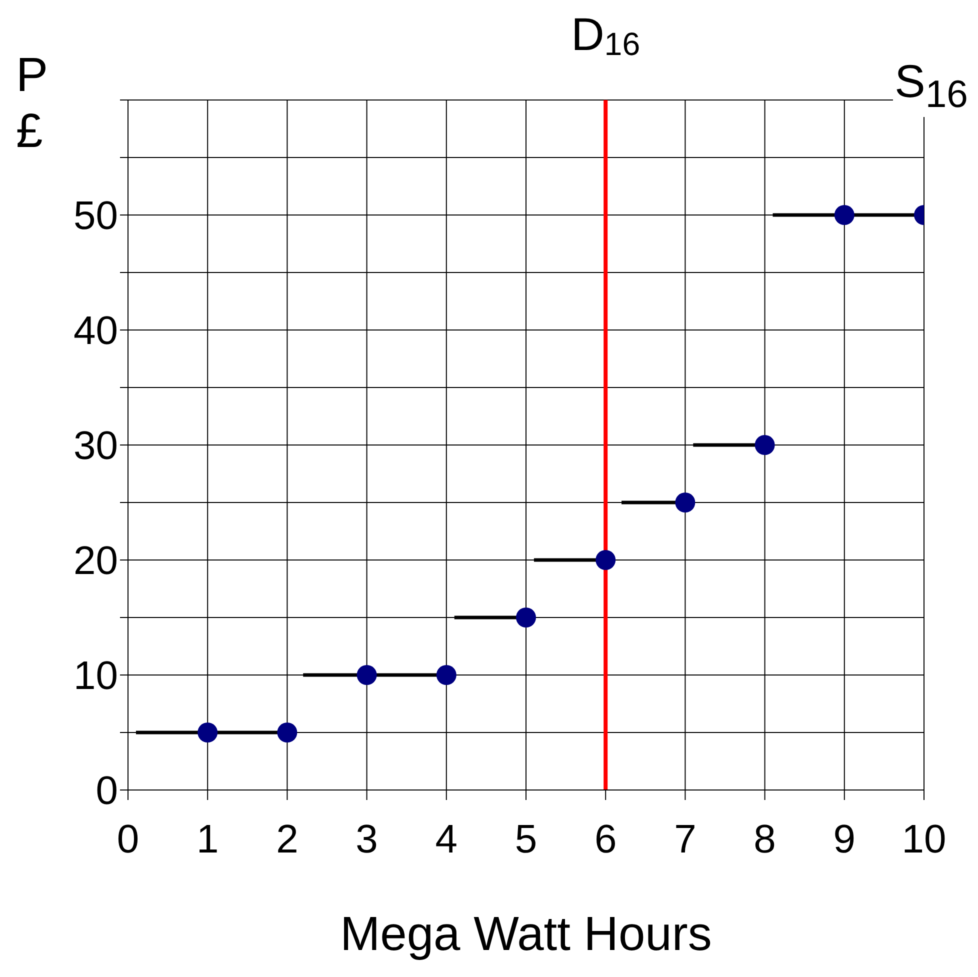  What do you see at coordinates (931, 86) in the screenshot?
I see `annotation: S$_{16}$` at bounding box center [931, 86].